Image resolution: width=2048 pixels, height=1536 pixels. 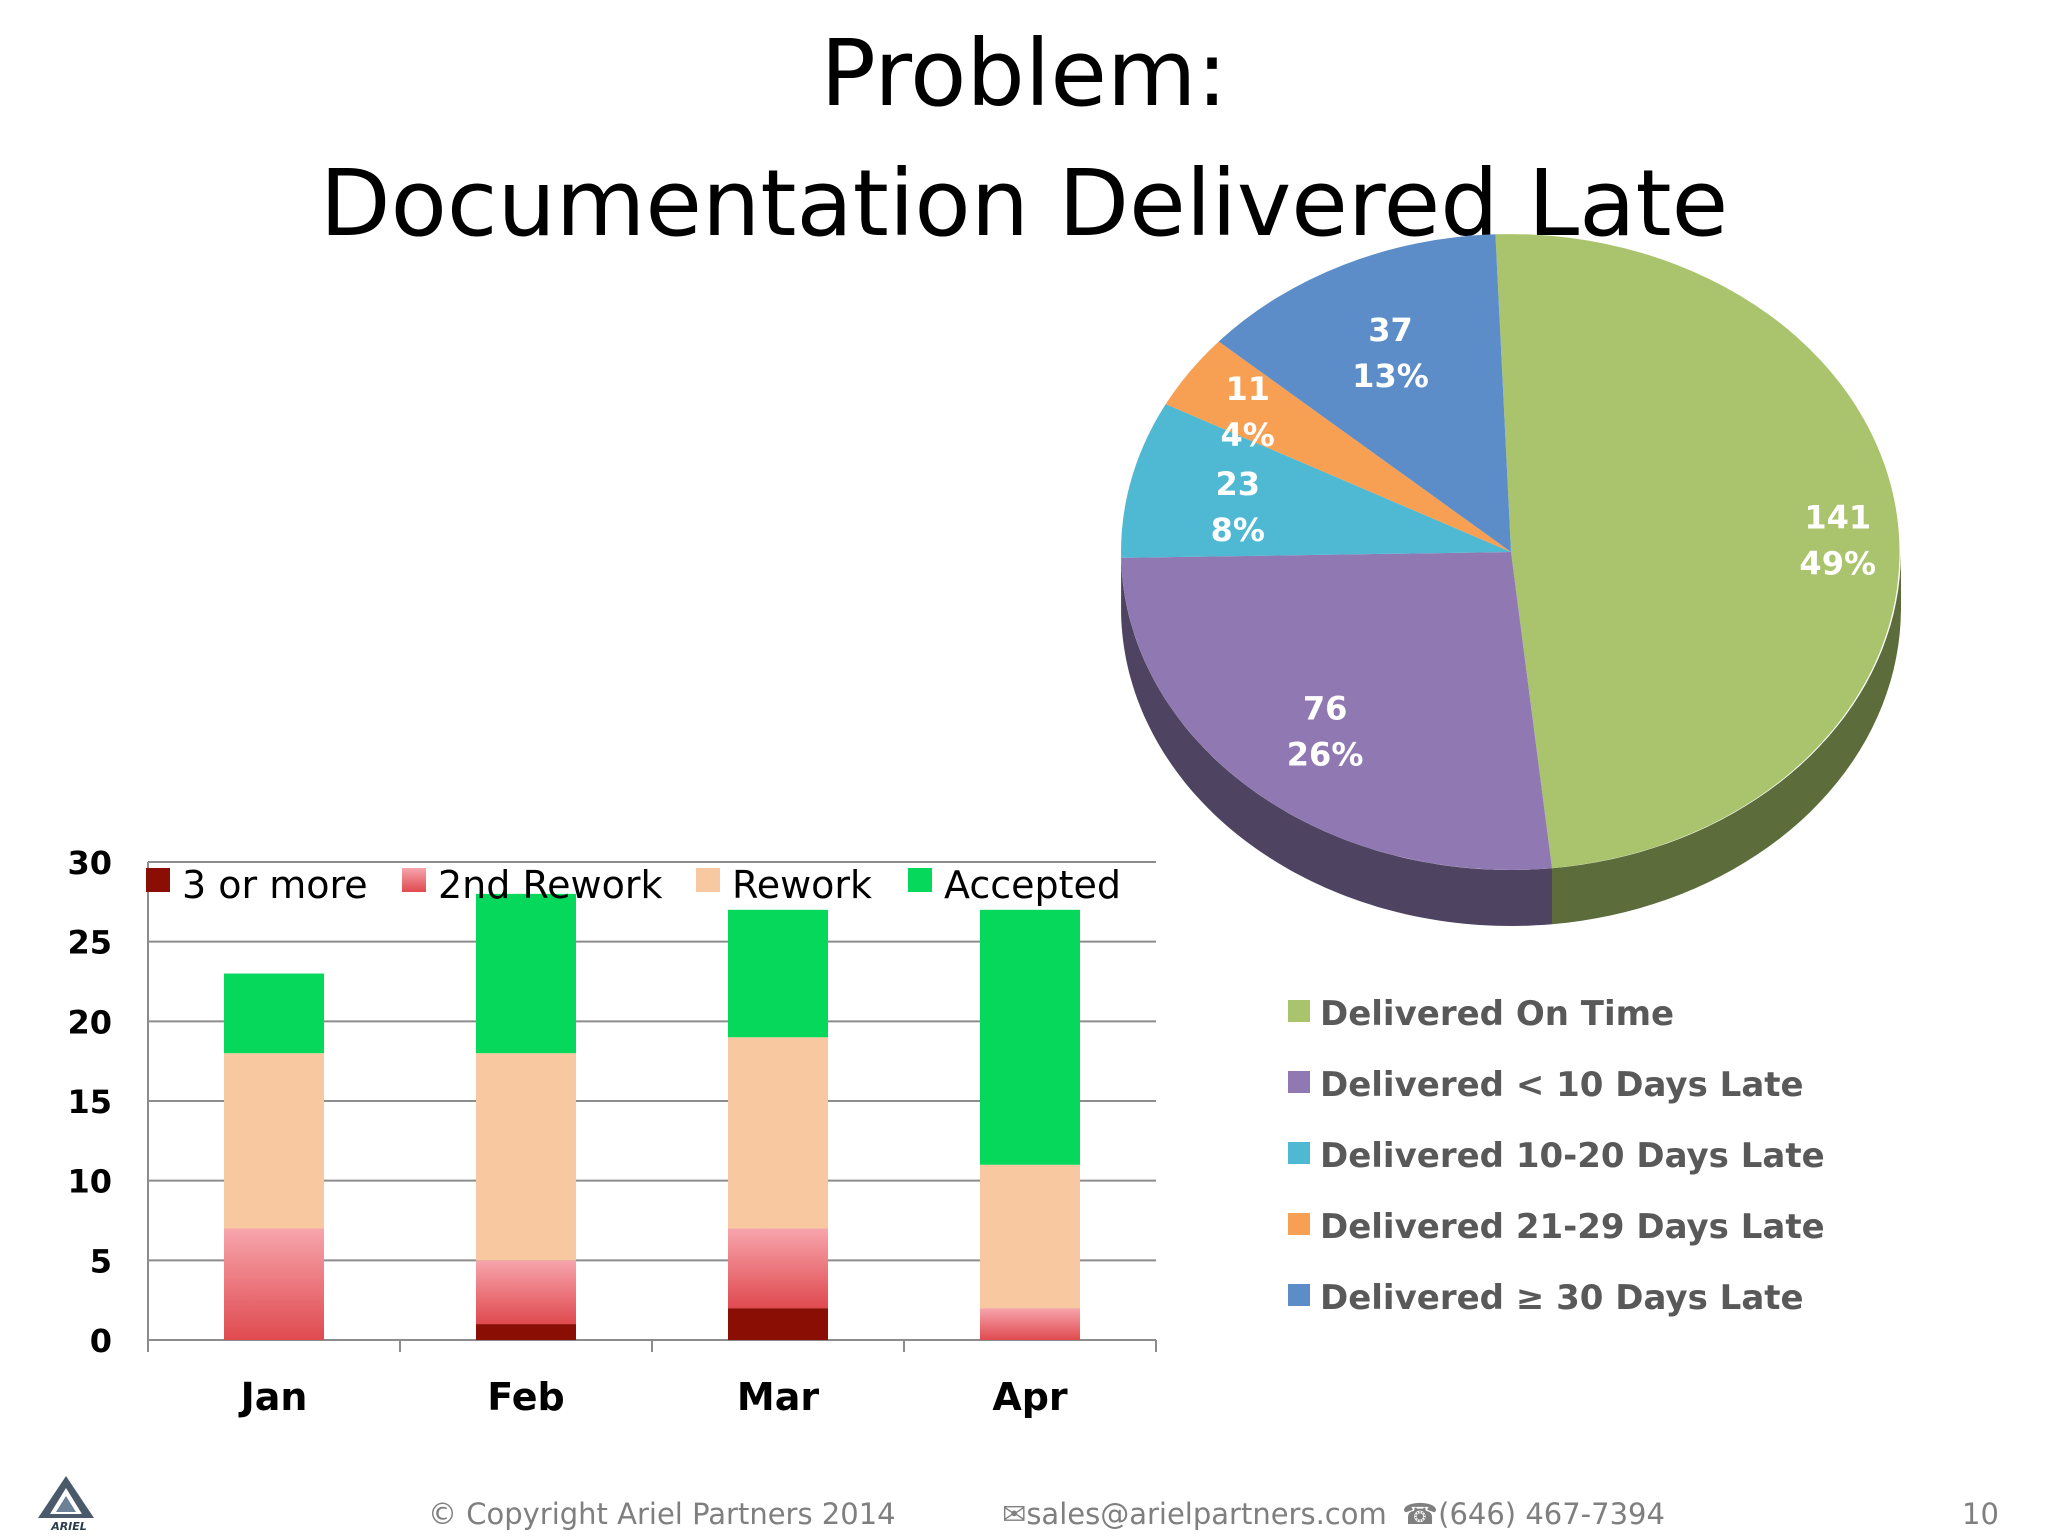 I want to click on pie-legend-swatch-delivered-on-time, so click(x=1299, y=1011).